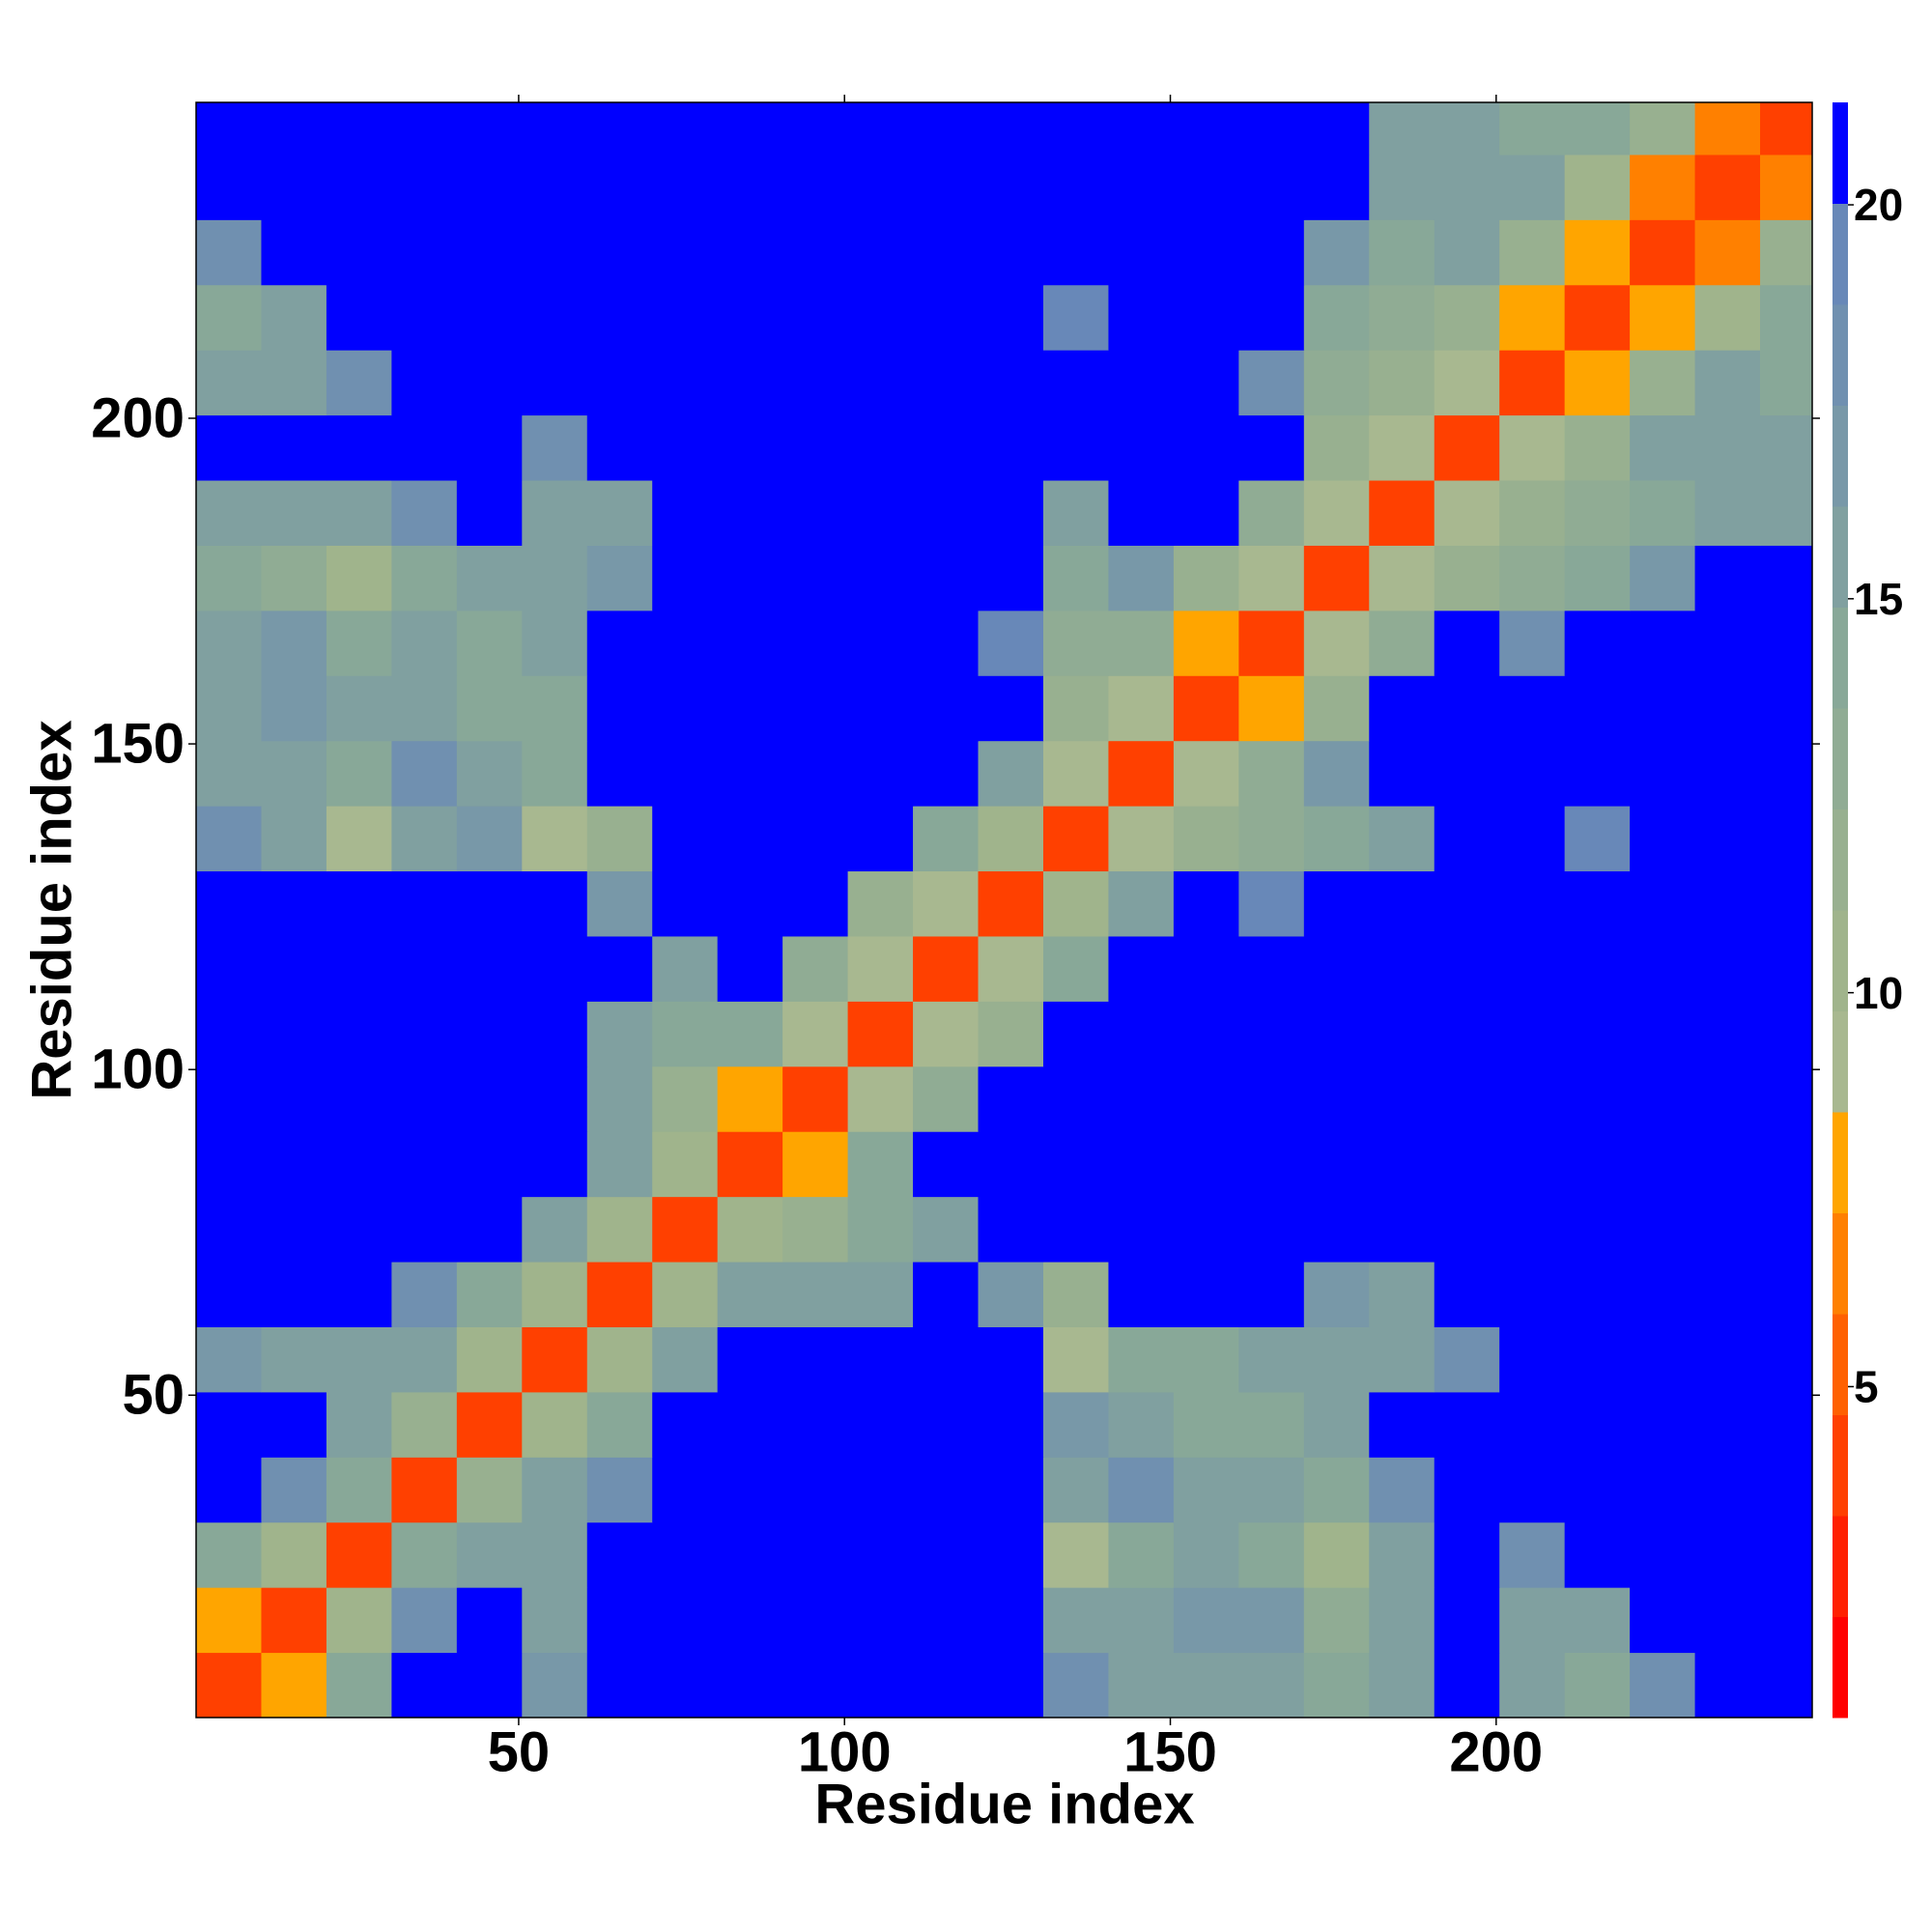 This screenshot has height=1932, width=1932. Describe the element at coordinates (845, 1751) in the screenshot. I see `x-tick-label: 100` at that location.